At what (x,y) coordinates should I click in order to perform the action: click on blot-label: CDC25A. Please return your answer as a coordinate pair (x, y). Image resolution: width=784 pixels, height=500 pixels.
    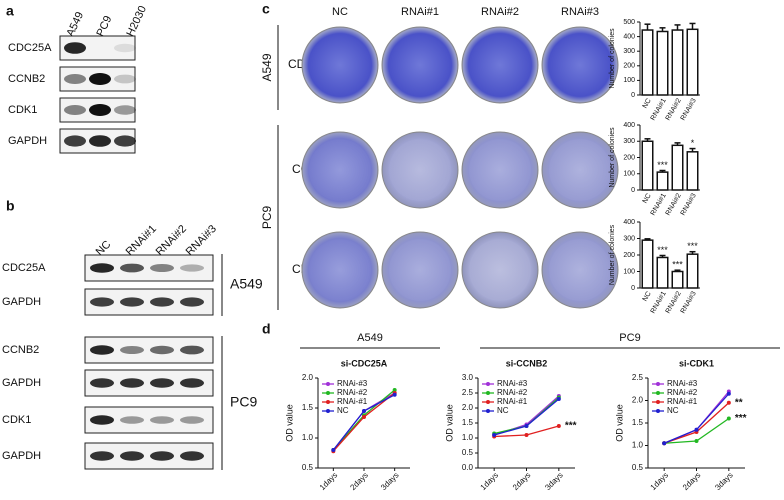
    Looking at the image, I should click on (24, 268).